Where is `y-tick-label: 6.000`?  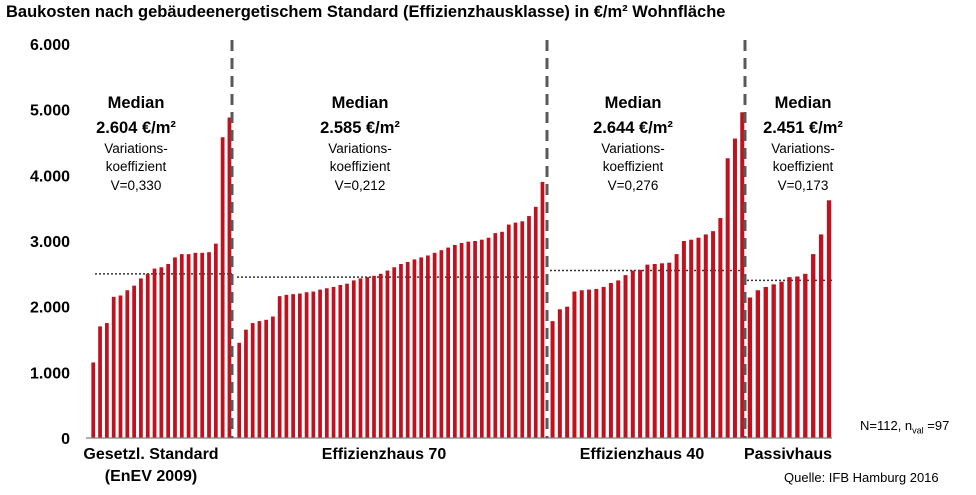
y-tick-label: 6.000 is located at coordinates (50, 45).